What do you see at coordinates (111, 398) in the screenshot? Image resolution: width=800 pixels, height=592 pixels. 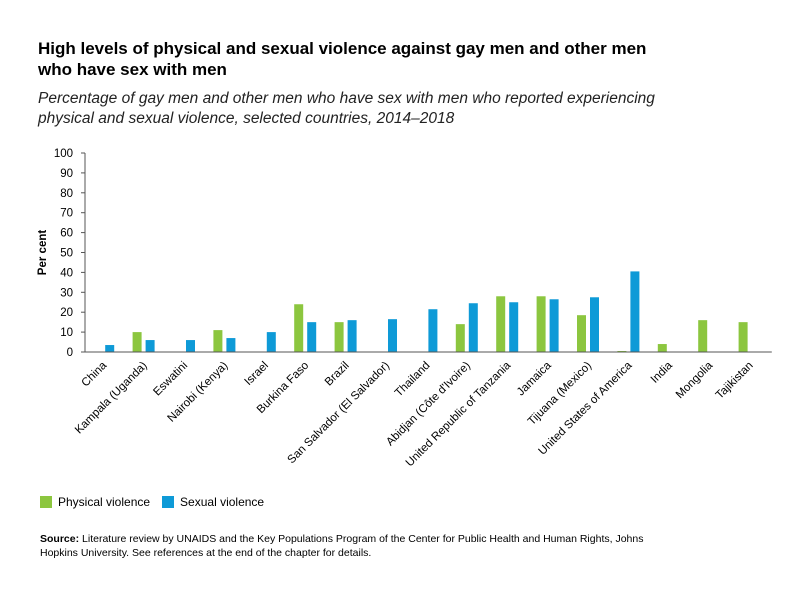 I see `x-tick-label: Kampala (Uganda)` at bounding box center [111, 398].